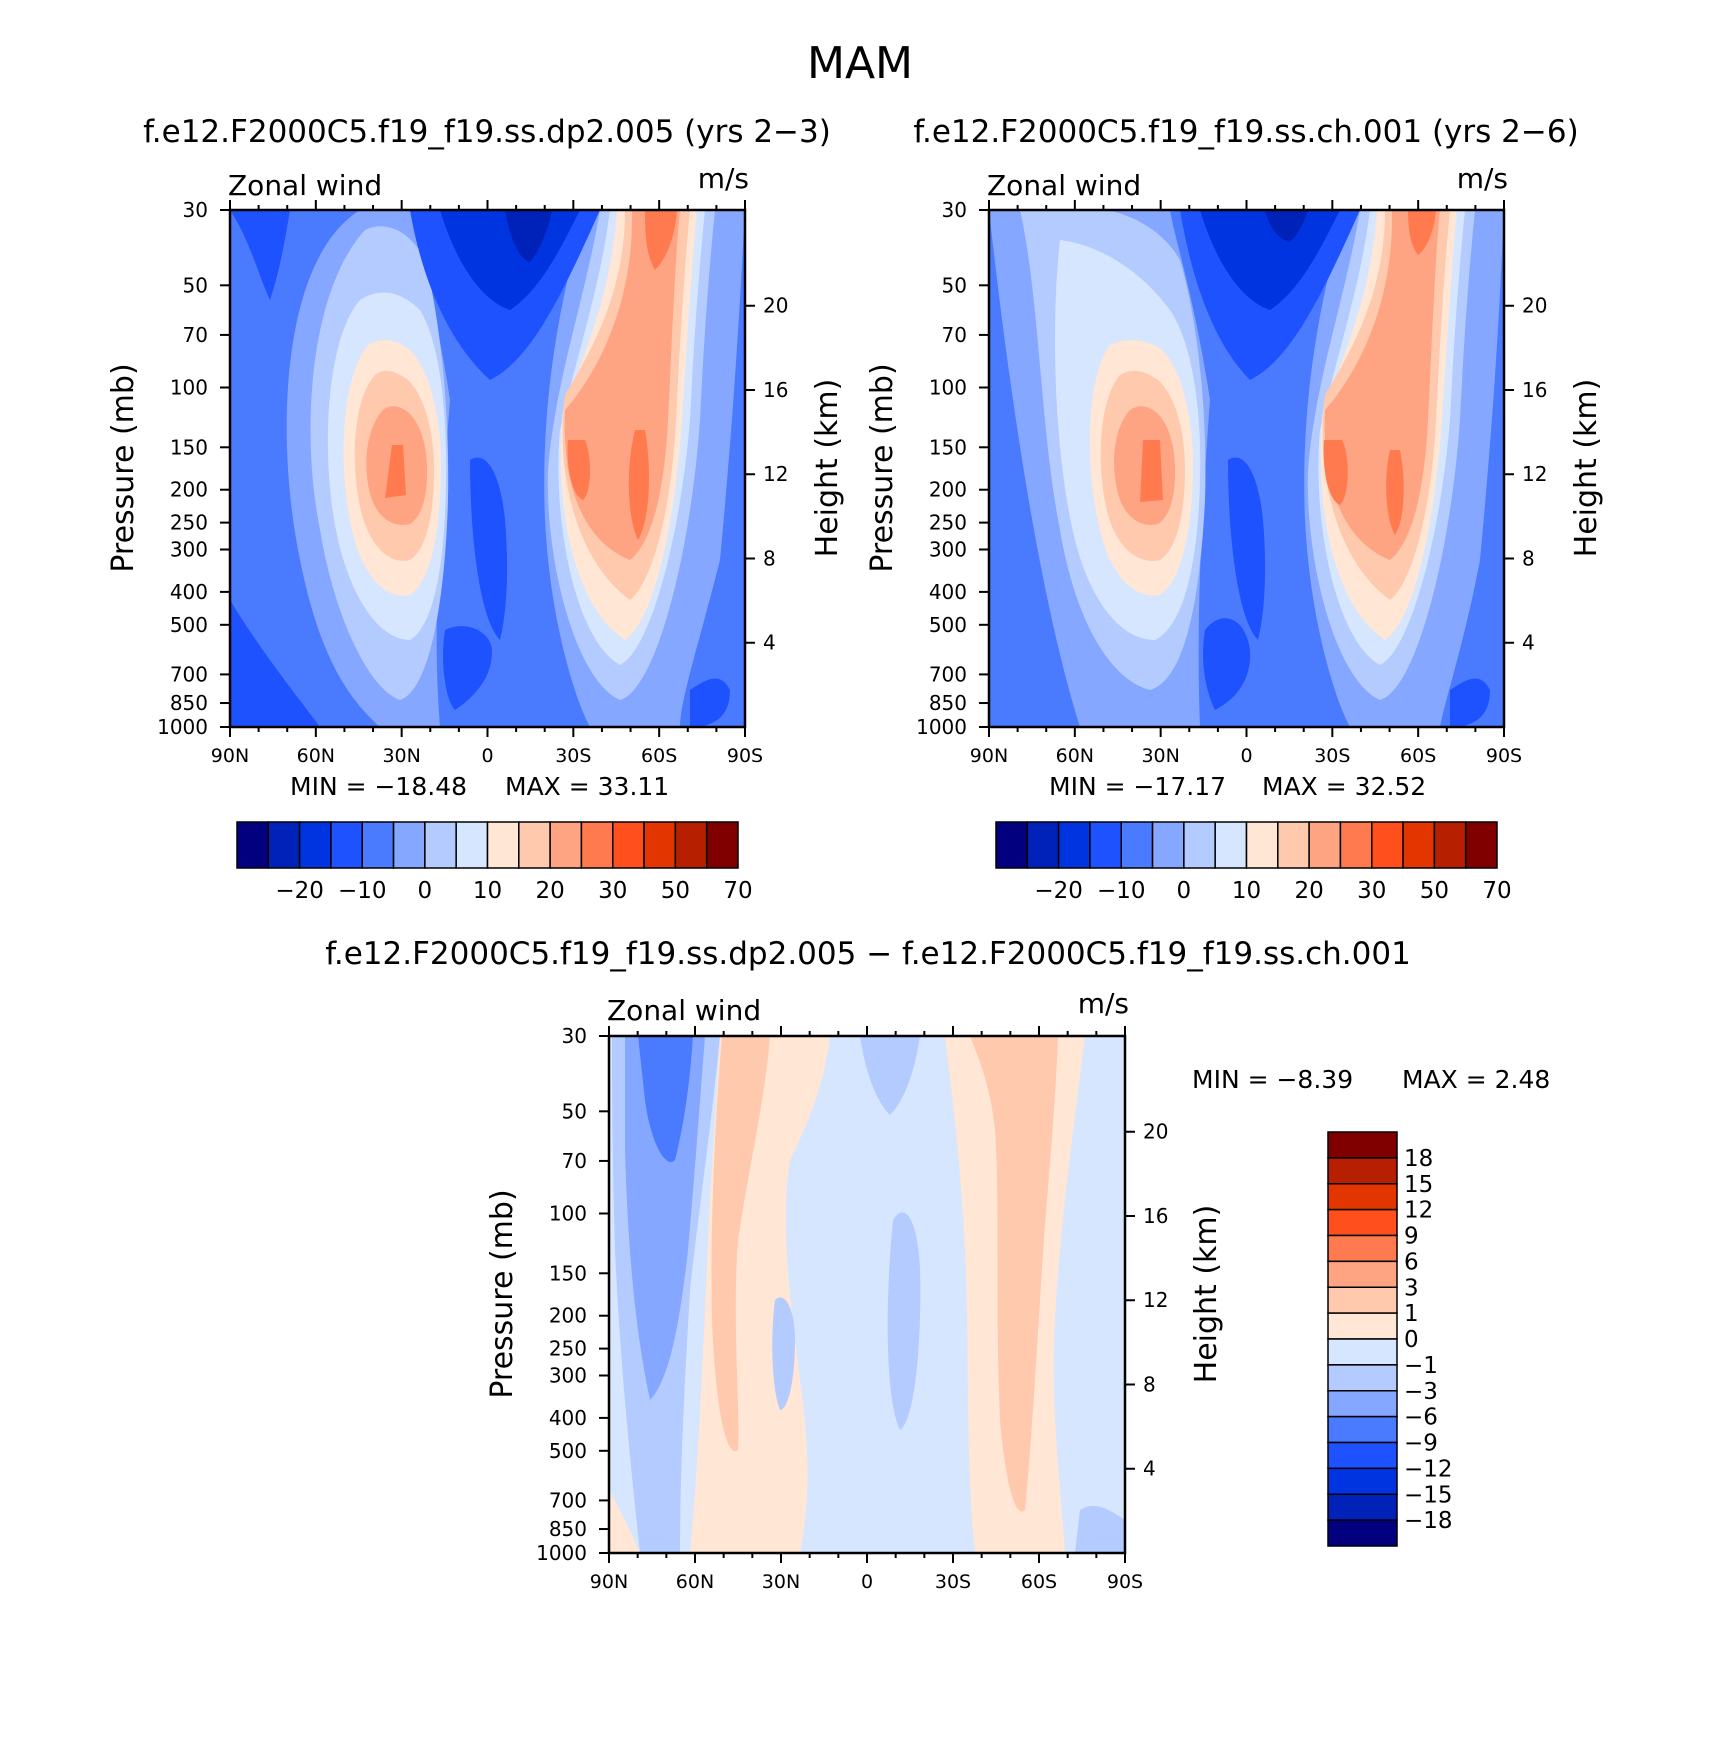 The width and height of the screenshot is (1710, 1753). What do you see at coordinates (1382, 385) in the screenshot?
I see `panel-b-southjet-l5` at bounding box center [1382, 385].